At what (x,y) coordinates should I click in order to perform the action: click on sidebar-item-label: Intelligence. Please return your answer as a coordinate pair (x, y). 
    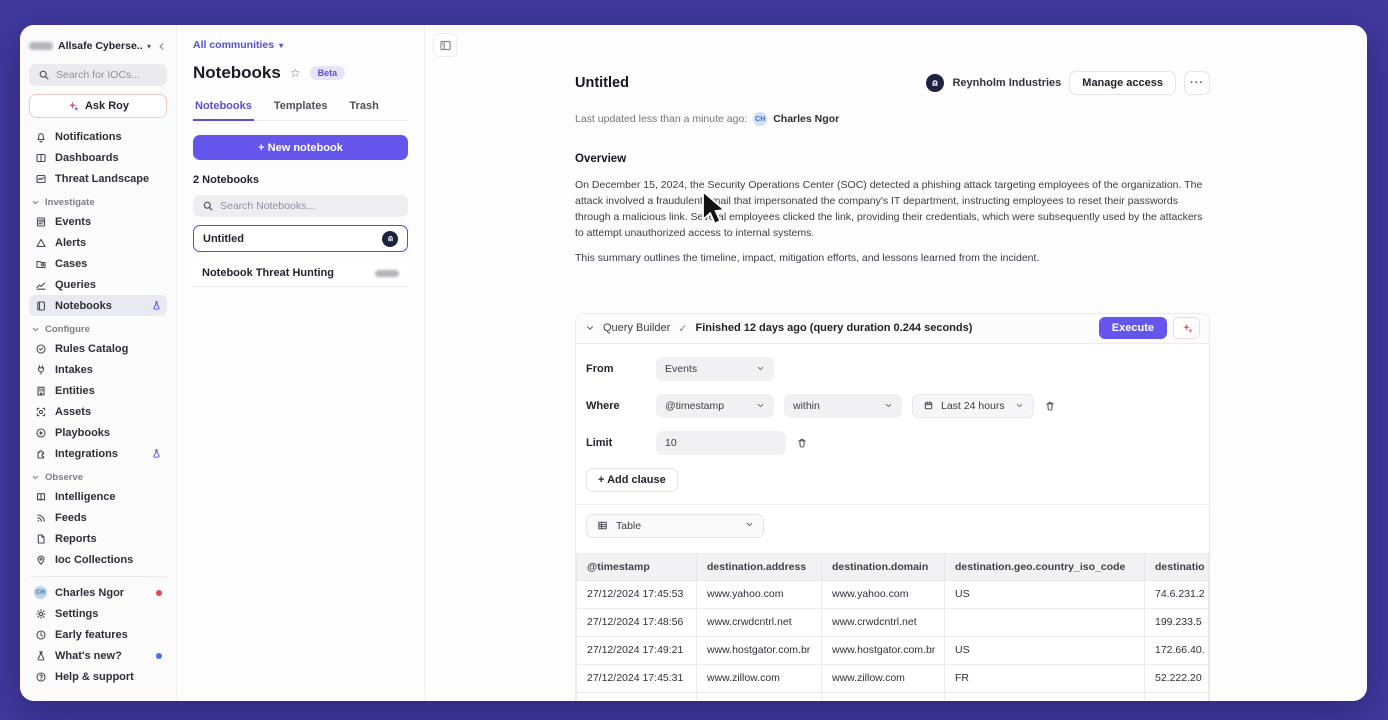
    Looking at the image, I should click on (85, 496).